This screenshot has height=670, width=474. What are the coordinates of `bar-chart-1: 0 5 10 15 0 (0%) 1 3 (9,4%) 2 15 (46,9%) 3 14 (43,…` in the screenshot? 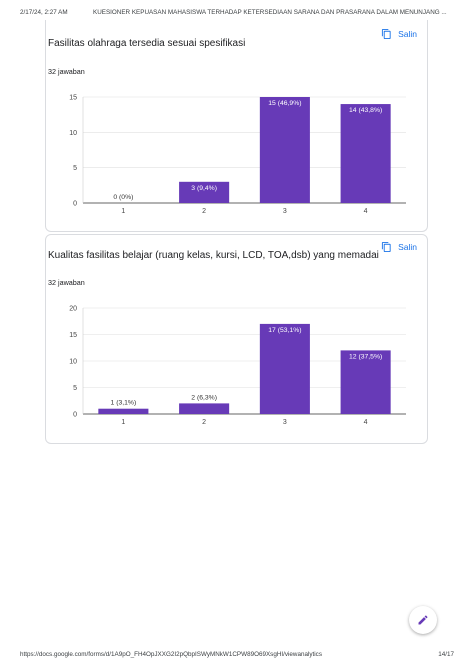 It's located at (237, 155).